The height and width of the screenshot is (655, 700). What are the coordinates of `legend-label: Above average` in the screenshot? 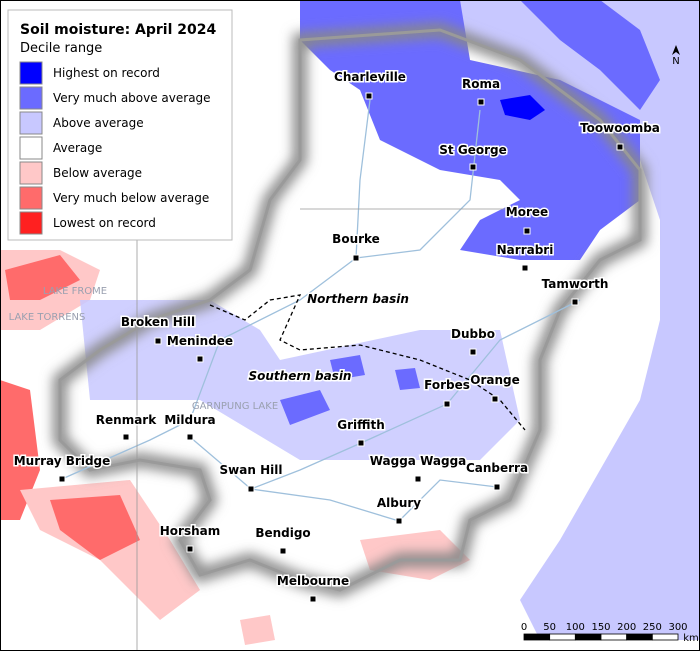 It's located at (98, 123).